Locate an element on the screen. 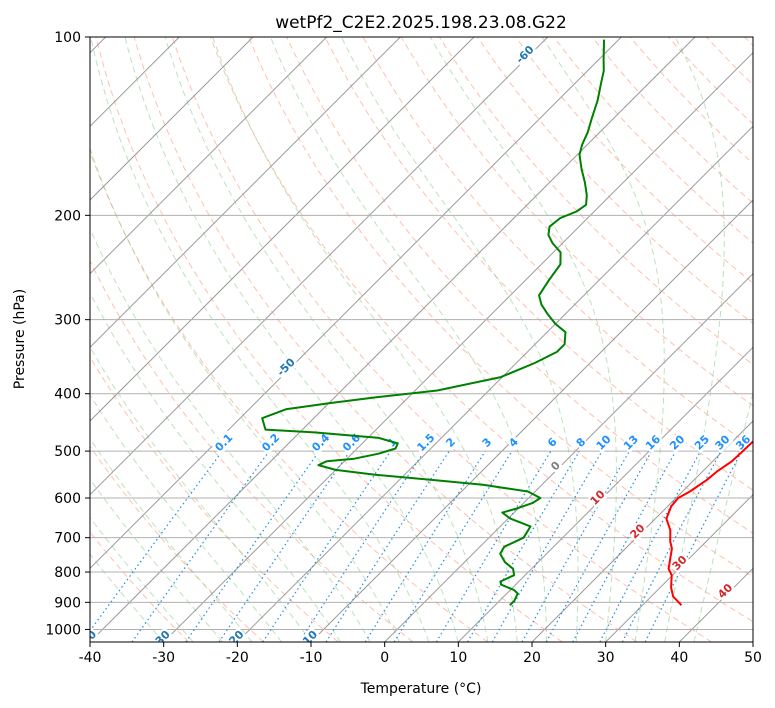 This screenshot has height=708, width=775. y-tick-label: 600 is located at coordinates (67, 499).